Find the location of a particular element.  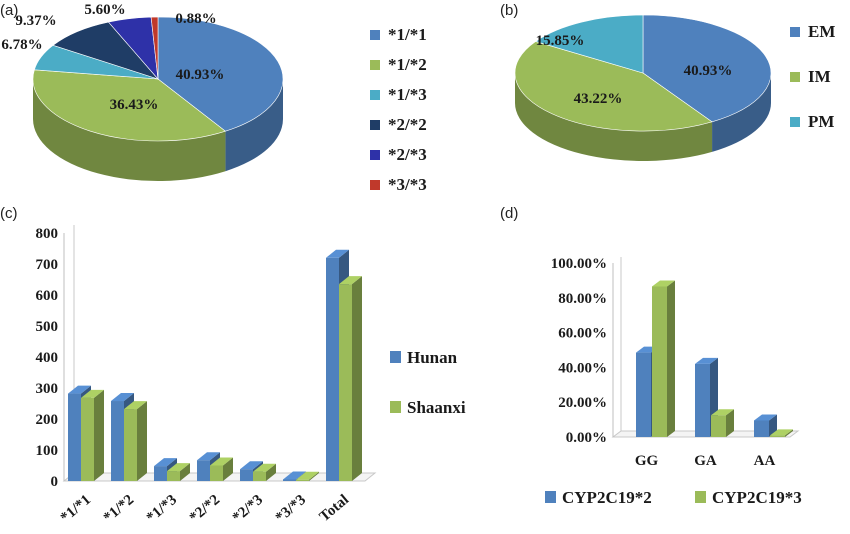

bar-hunan-1-3-top is located at coordinates (165, 462).